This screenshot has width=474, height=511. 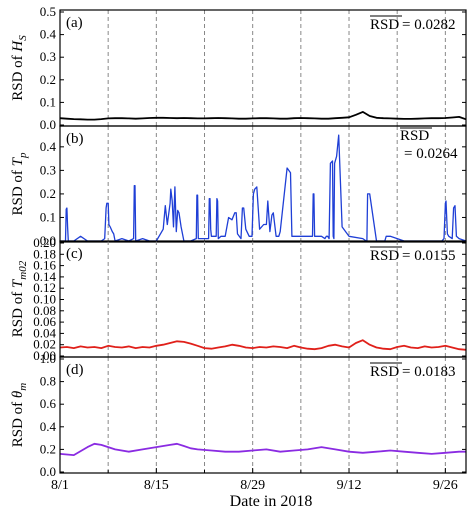 I want to click on y-tick-label: 0.20, so click(x=44, y=242).